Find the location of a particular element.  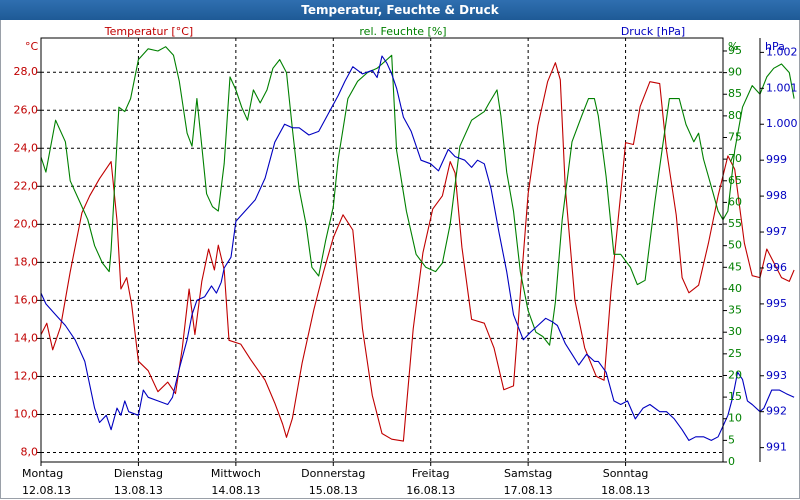

humidity-tick-label: 60 is located at coordinates (735, 201).